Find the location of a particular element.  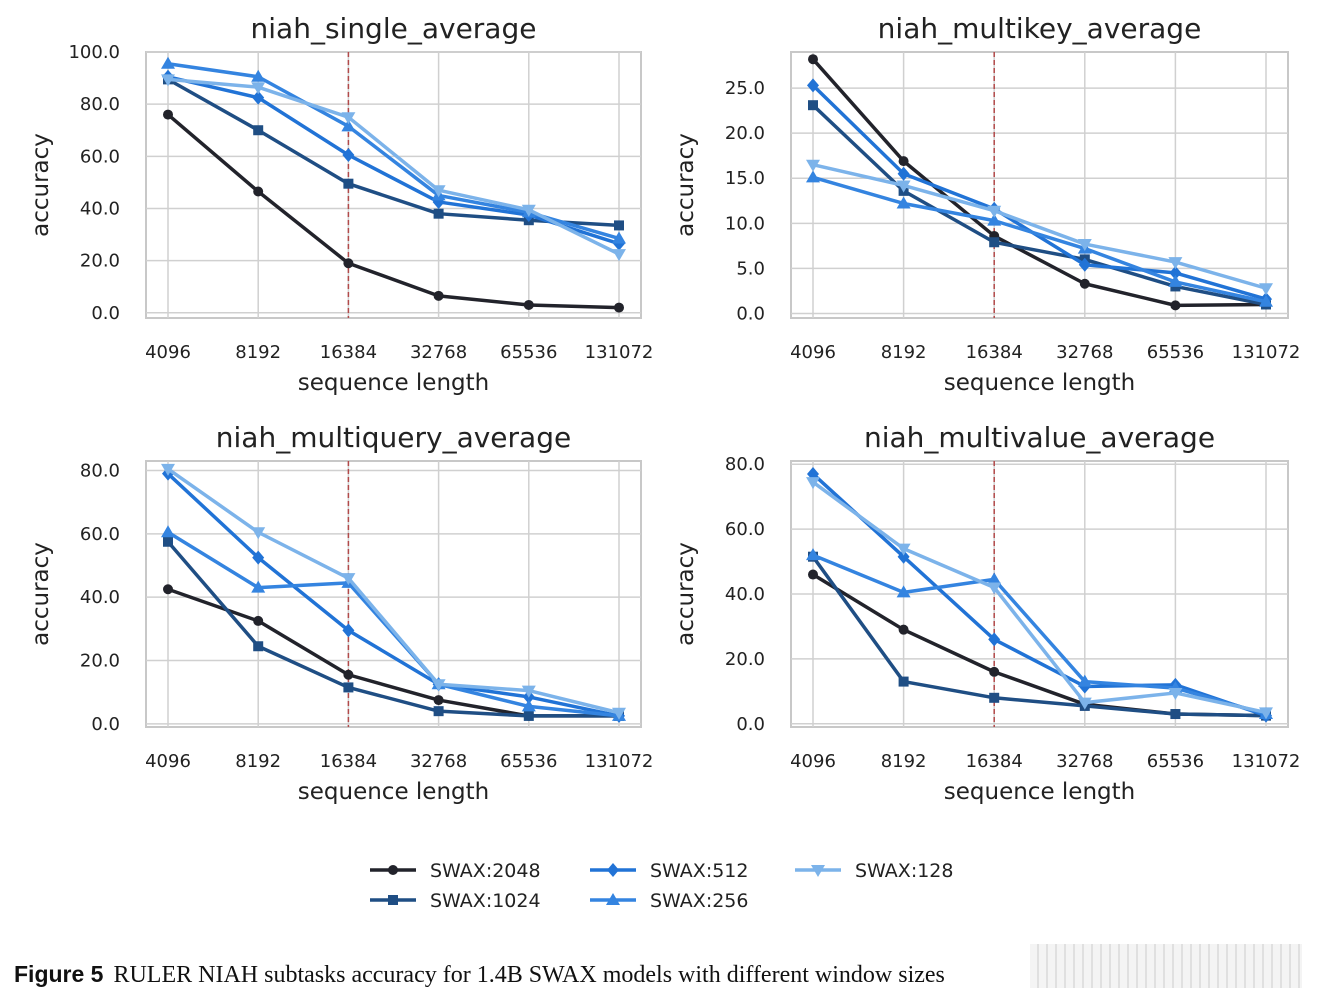

y-tick-label: 15.0 is located at coordinates (745, 178).